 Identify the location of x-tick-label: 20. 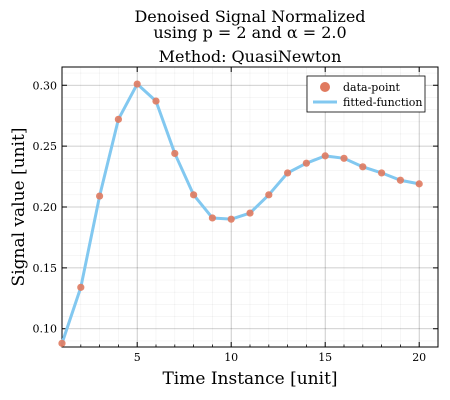
(419, 357).